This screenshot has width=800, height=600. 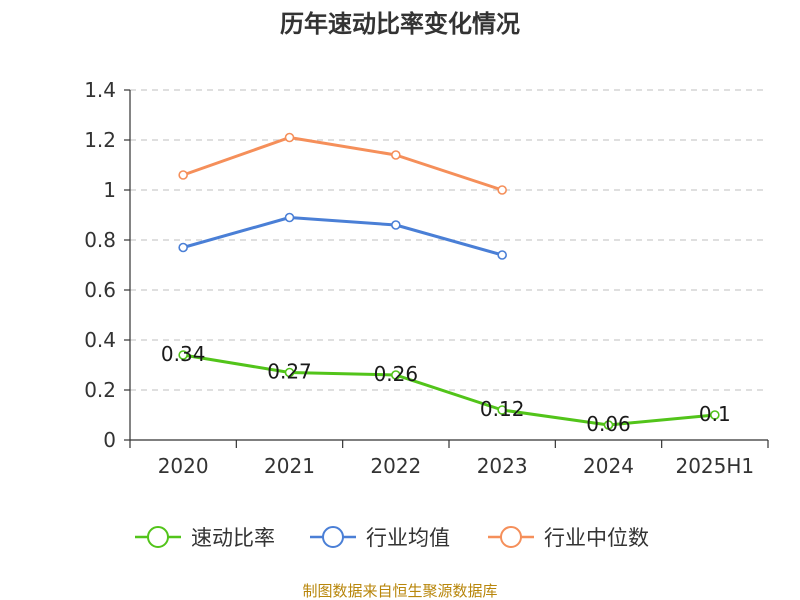 I want to click on y-tick-label: 0.4, so click(x=100, y=340).